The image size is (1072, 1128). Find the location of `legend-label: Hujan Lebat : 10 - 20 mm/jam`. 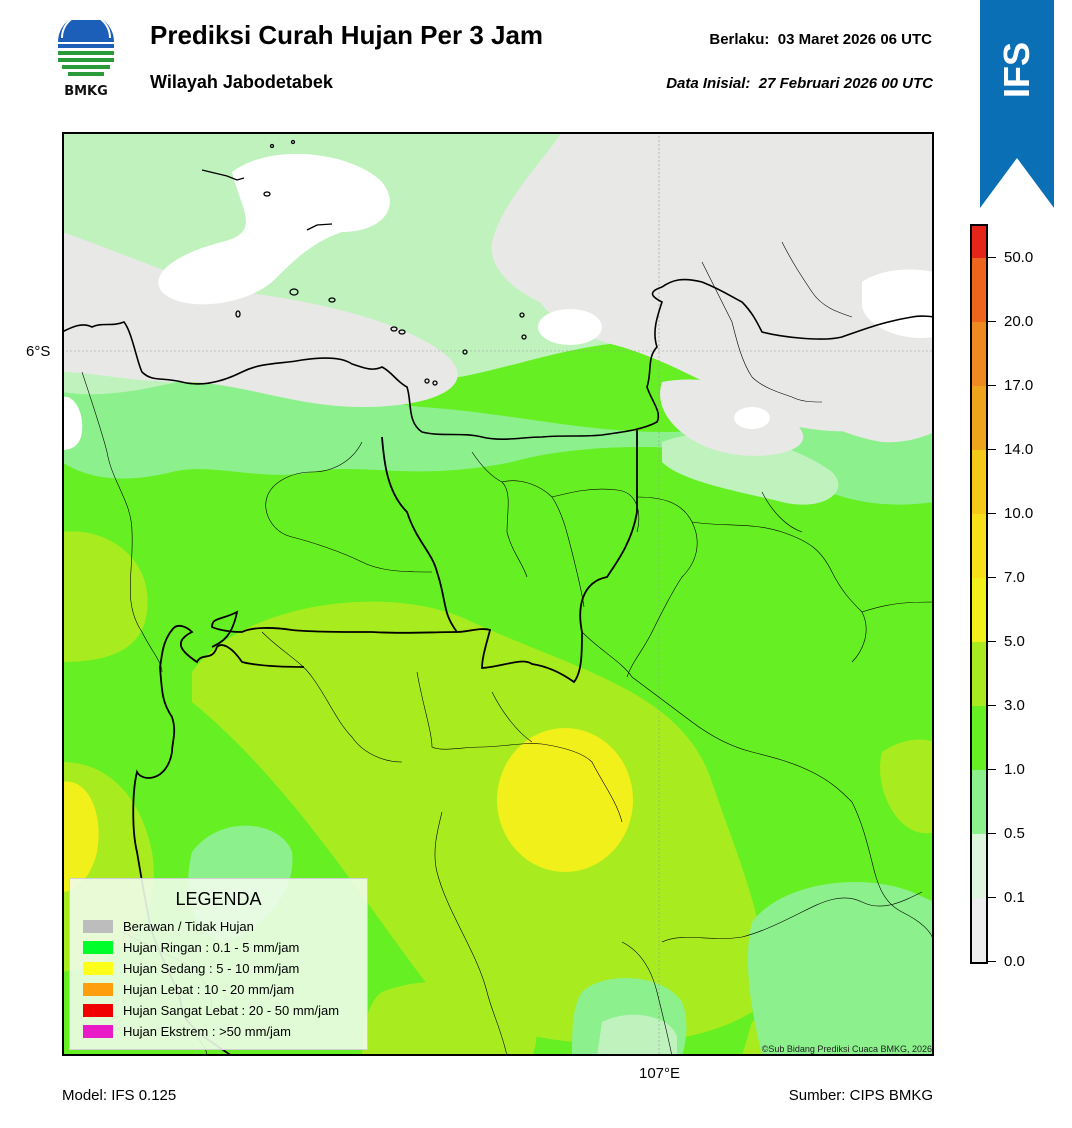

legend-label: Hujan Lebat : 10 - 20 mm/jam is located at coordinates (209, 989).